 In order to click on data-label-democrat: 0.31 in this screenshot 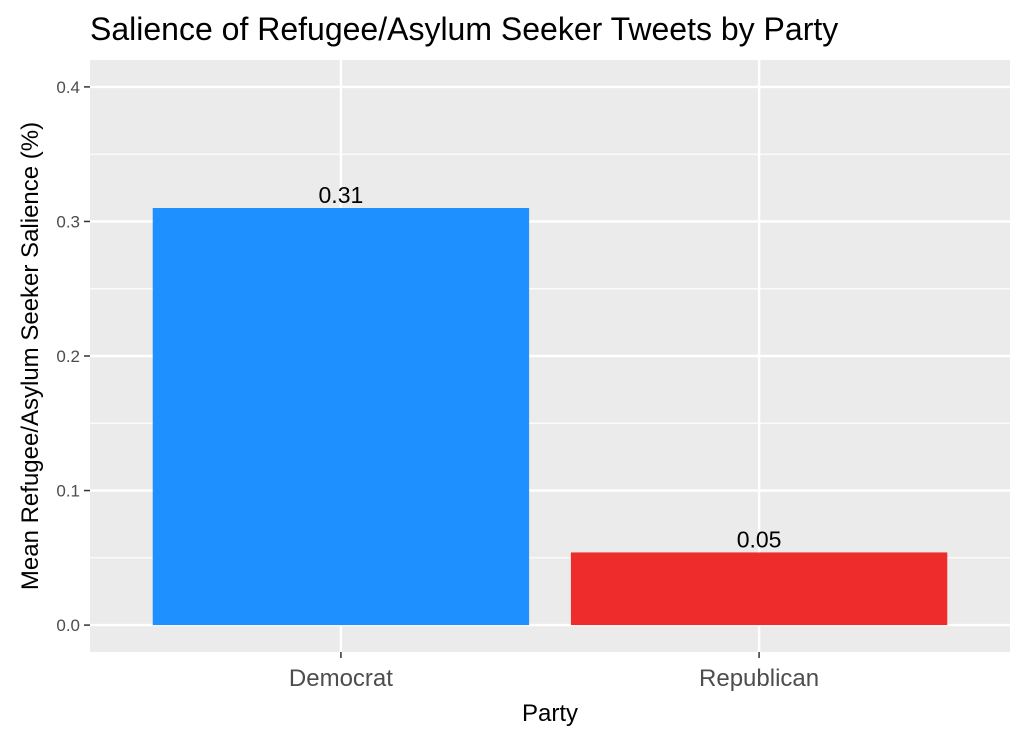, I will do `click(341, 195)`.